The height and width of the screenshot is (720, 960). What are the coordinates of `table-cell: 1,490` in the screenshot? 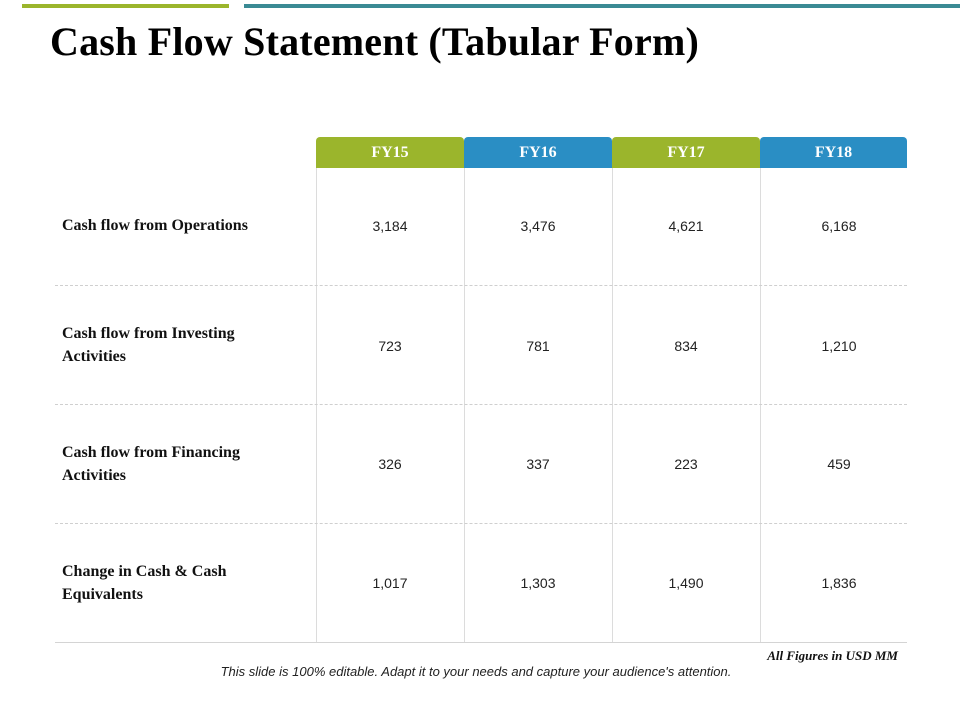 It's located at (686, 583).